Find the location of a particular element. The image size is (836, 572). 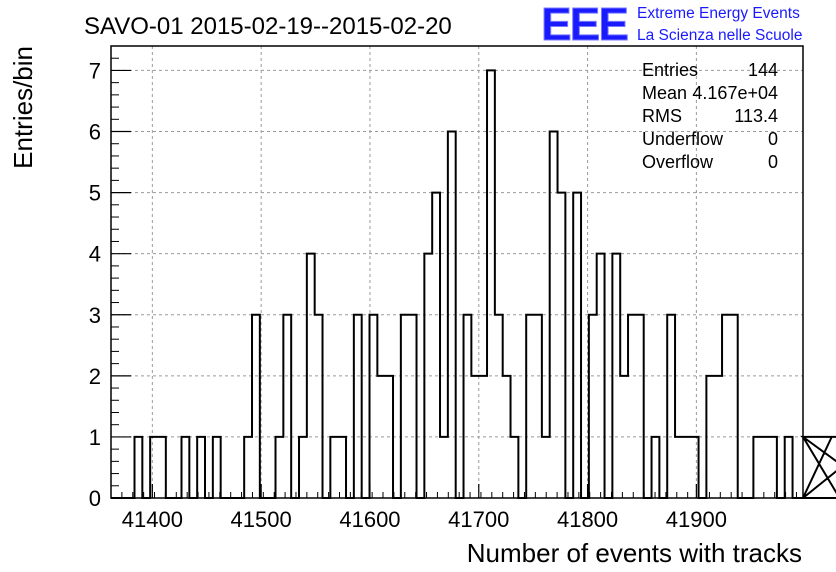

x-axis-ticks: 41400 41500 41600 41700 41800 41900 is located at coordinates (453, 508).